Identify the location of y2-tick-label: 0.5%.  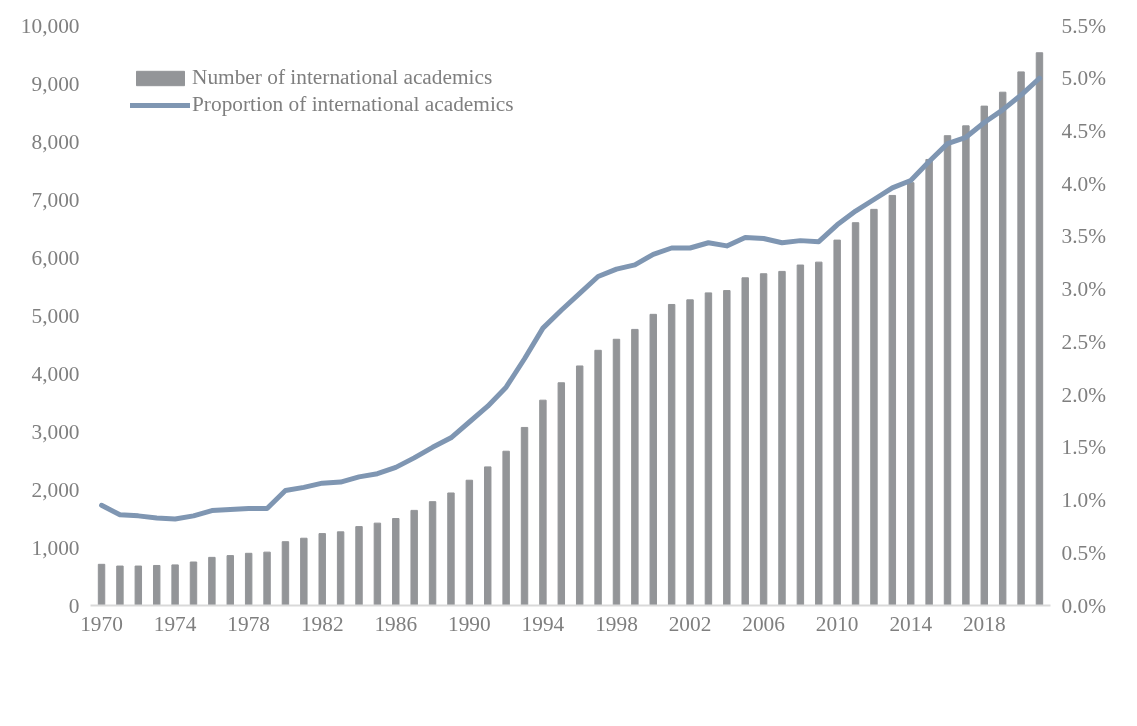
(1084, 552).